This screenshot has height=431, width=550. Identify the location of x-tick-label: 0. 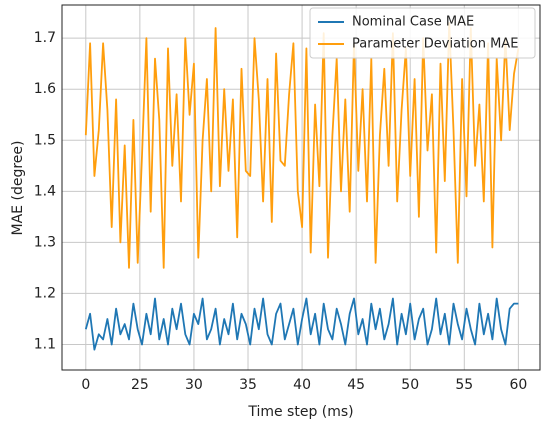
(85, 385).